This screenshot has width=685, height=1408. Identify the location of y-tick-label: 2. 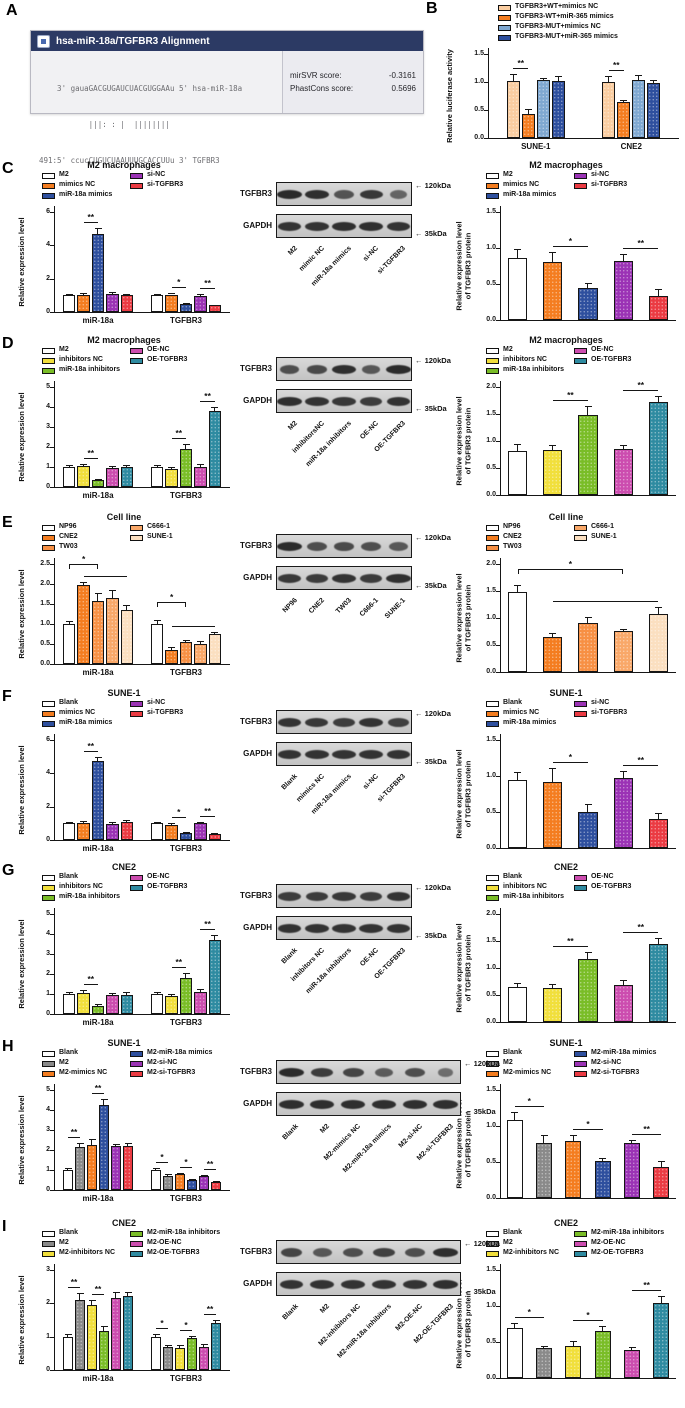
(48, 806).